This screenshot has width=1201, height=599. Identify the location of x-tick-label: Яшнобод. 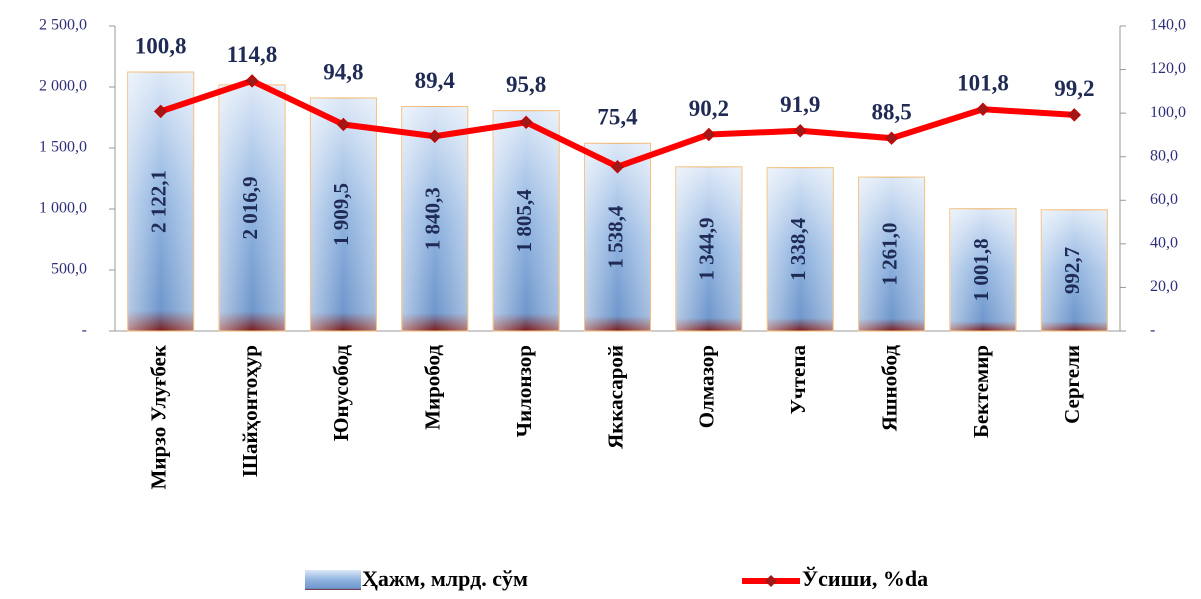
(889, 388).